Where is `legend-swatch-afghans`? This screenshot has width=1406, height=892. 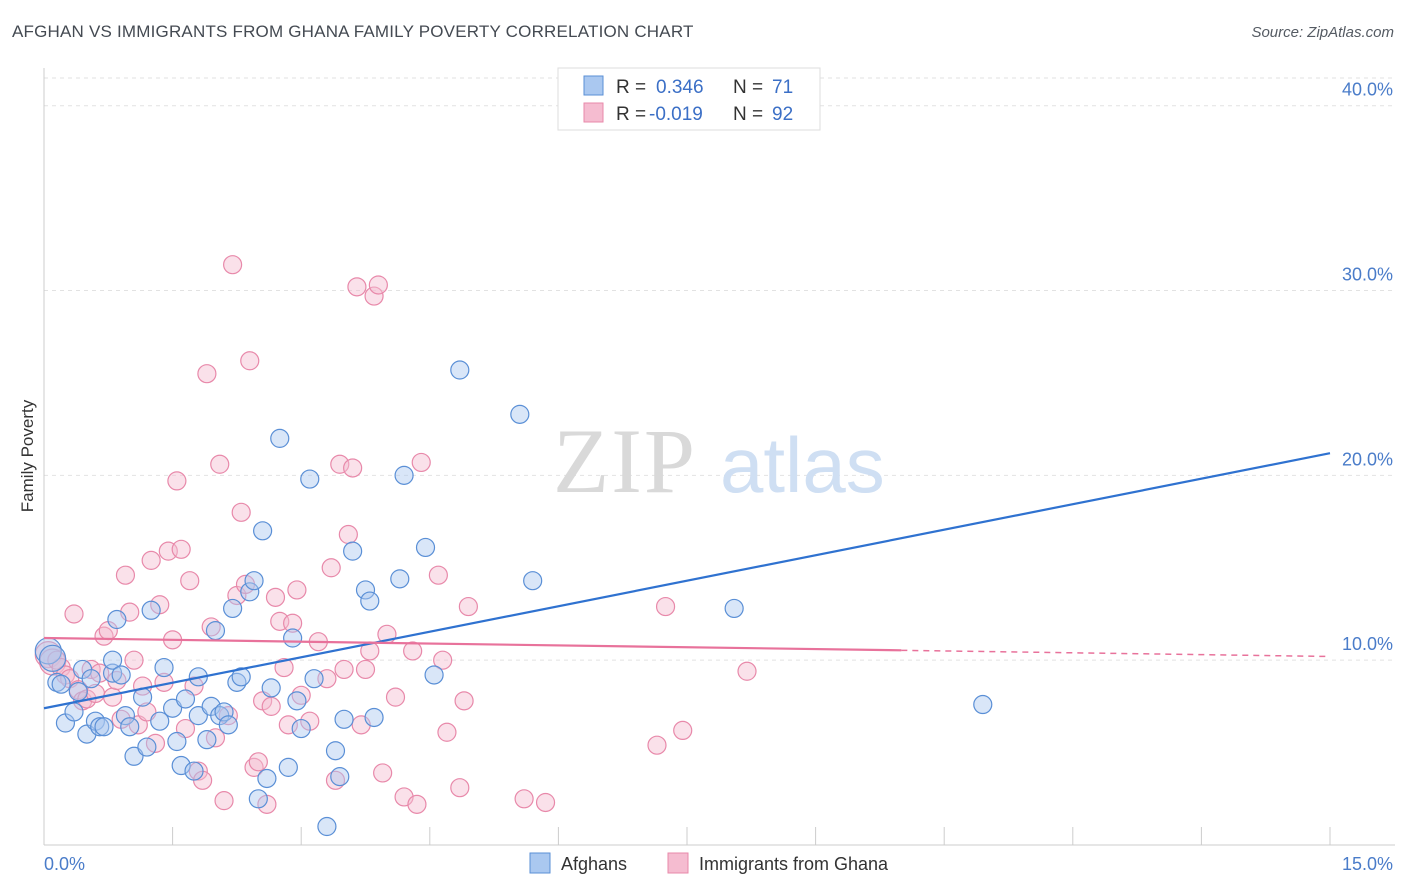
legend-swatch-afghans is located at coordinates (593, 85).